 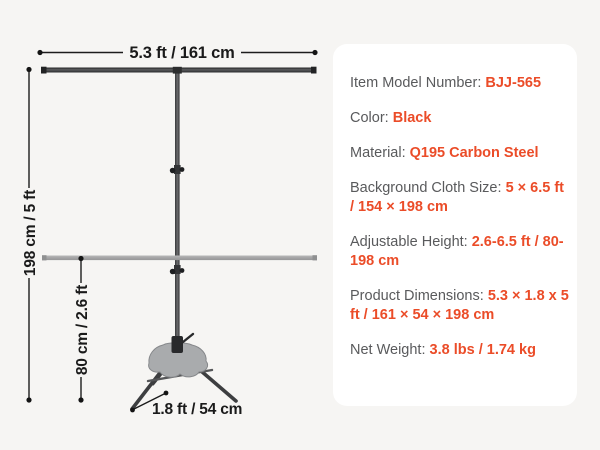 I want to click on spec-item-model-number: Item Model Number: BJJ-565, so click(x=459, y=83).